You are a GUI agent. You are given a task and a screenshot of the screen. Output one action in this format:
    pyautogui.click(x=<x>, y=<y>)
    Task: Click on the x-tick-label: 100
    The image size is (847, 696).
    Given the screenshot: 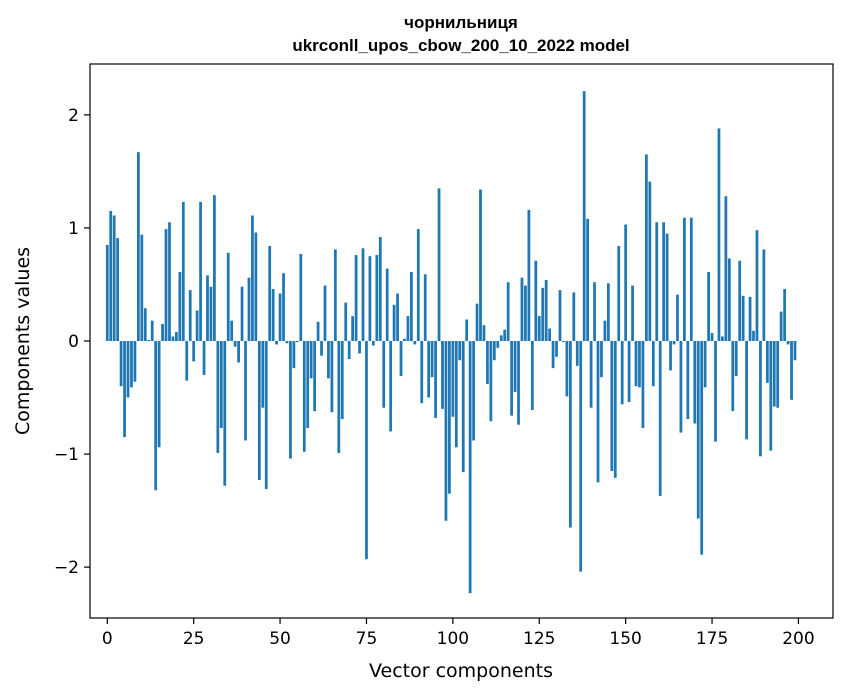 What is the action you would take?
    pyautogui.click(x=453, y=639)
    